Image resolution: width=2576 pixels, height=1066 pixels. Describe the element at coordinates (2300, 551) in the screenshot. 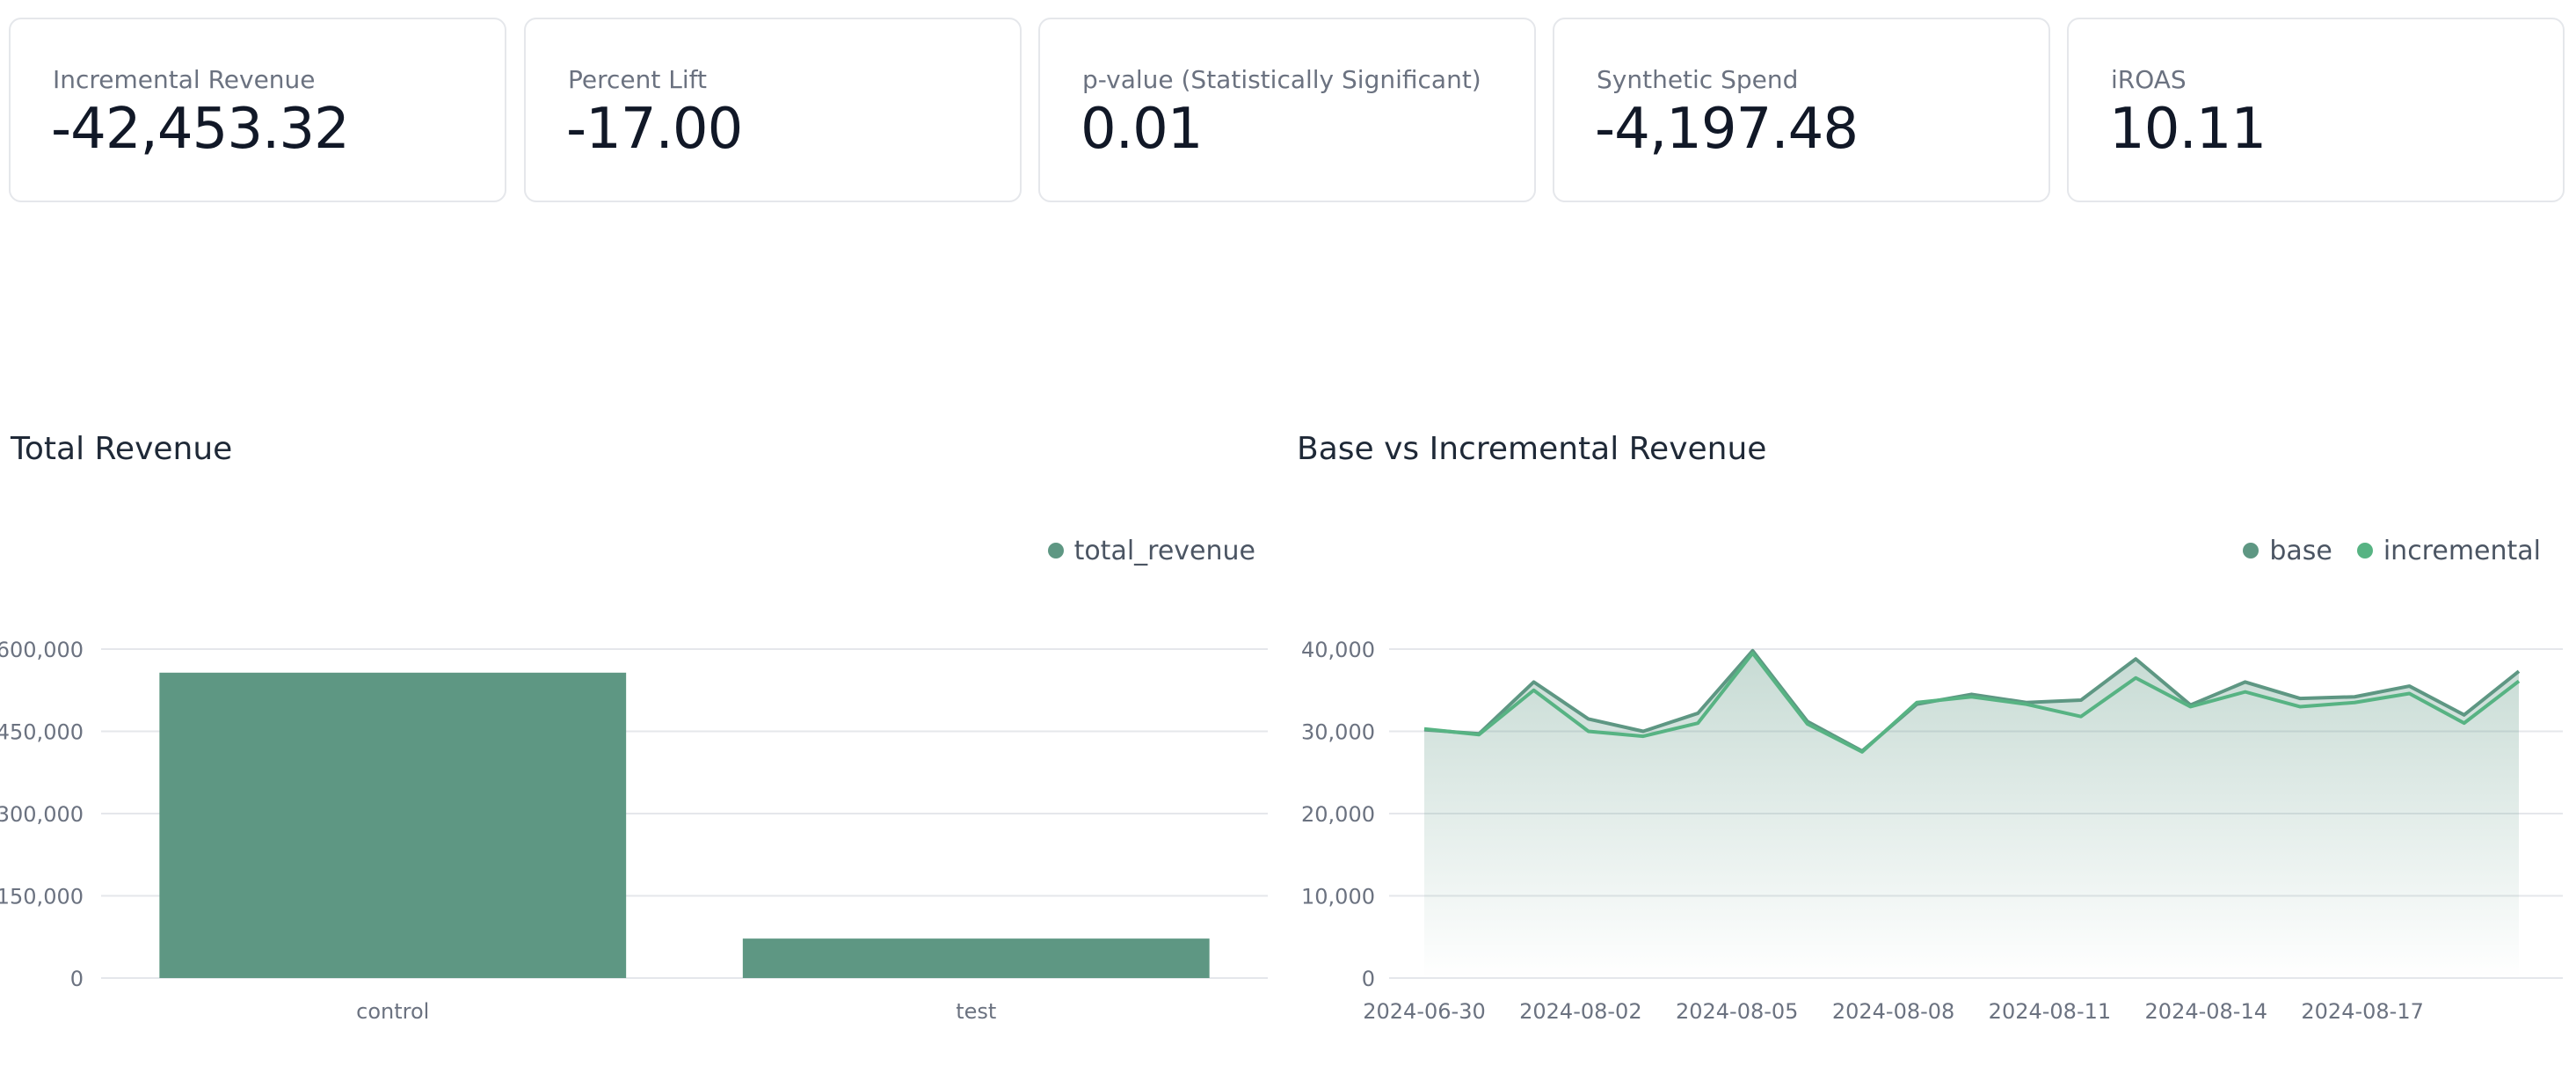

I see `legend-label: base` at that location.